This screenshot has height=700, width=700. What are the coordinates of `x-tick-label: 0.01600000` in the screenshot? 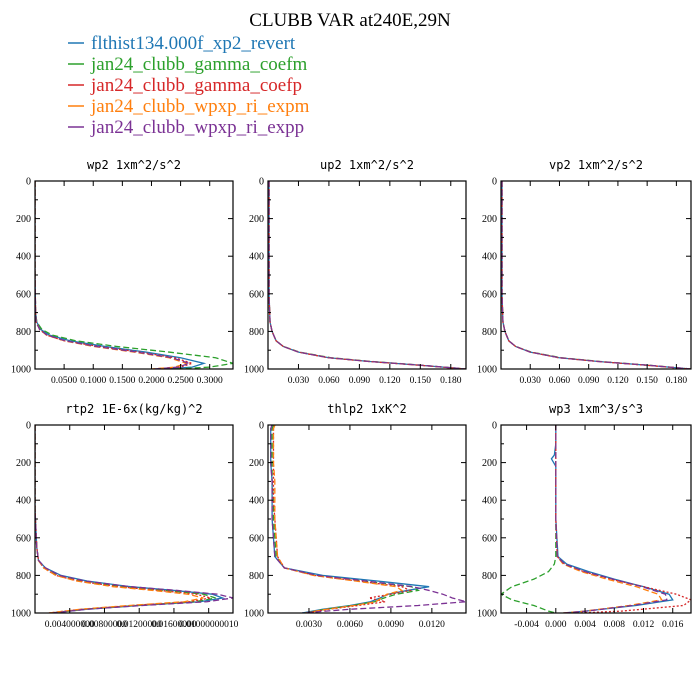 It's located at (173, 625).